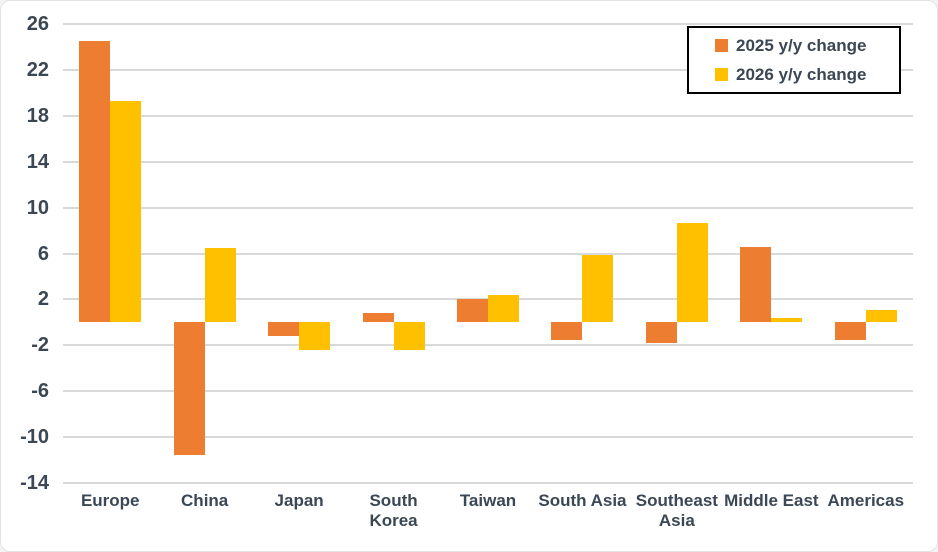 This screenshot has height=552, width=938. Describe the element at coordinates (409, 336) in the screenshot. I see `bar-2026-south-korea` at that location.